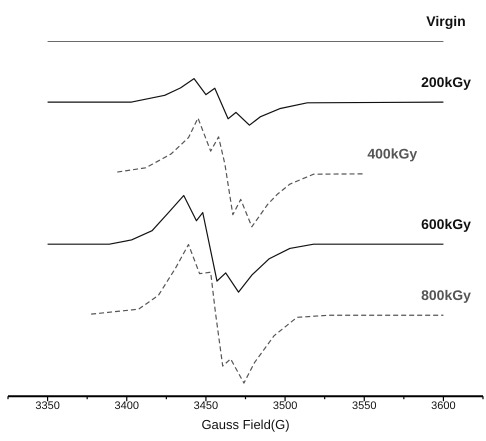  I want to click on x-tick-label: 3350, so click(47, 406).